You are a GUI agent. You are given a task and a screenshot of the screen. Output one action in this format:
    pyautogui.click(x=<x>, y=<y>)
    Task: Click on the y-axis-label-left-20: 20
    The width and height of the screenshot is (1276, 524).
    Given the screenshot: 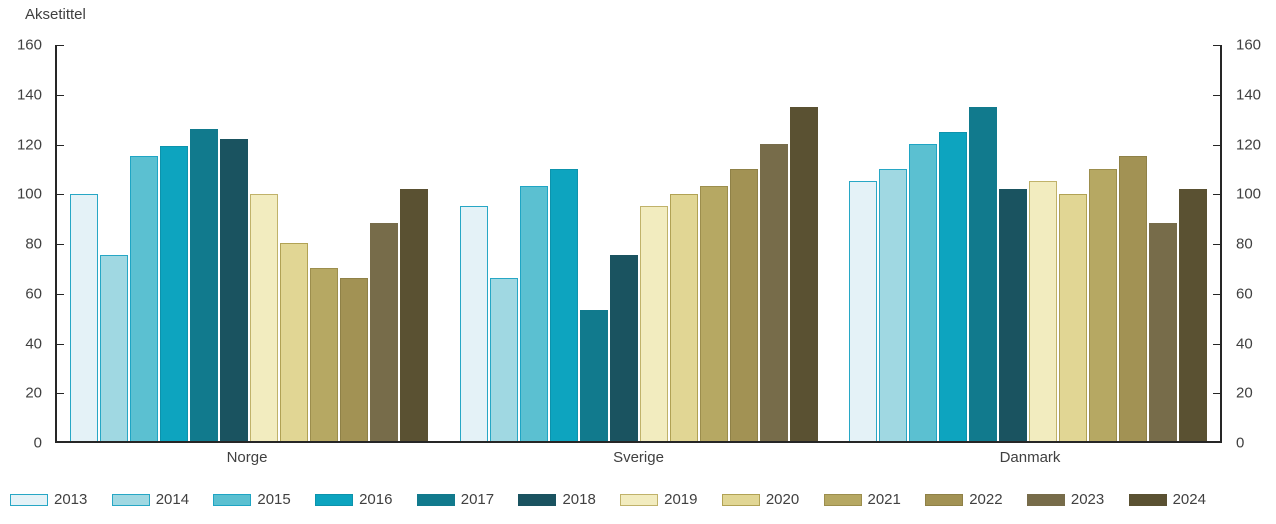 What is the action you would take?
    pyautogui.click(x=33, y=393)
    